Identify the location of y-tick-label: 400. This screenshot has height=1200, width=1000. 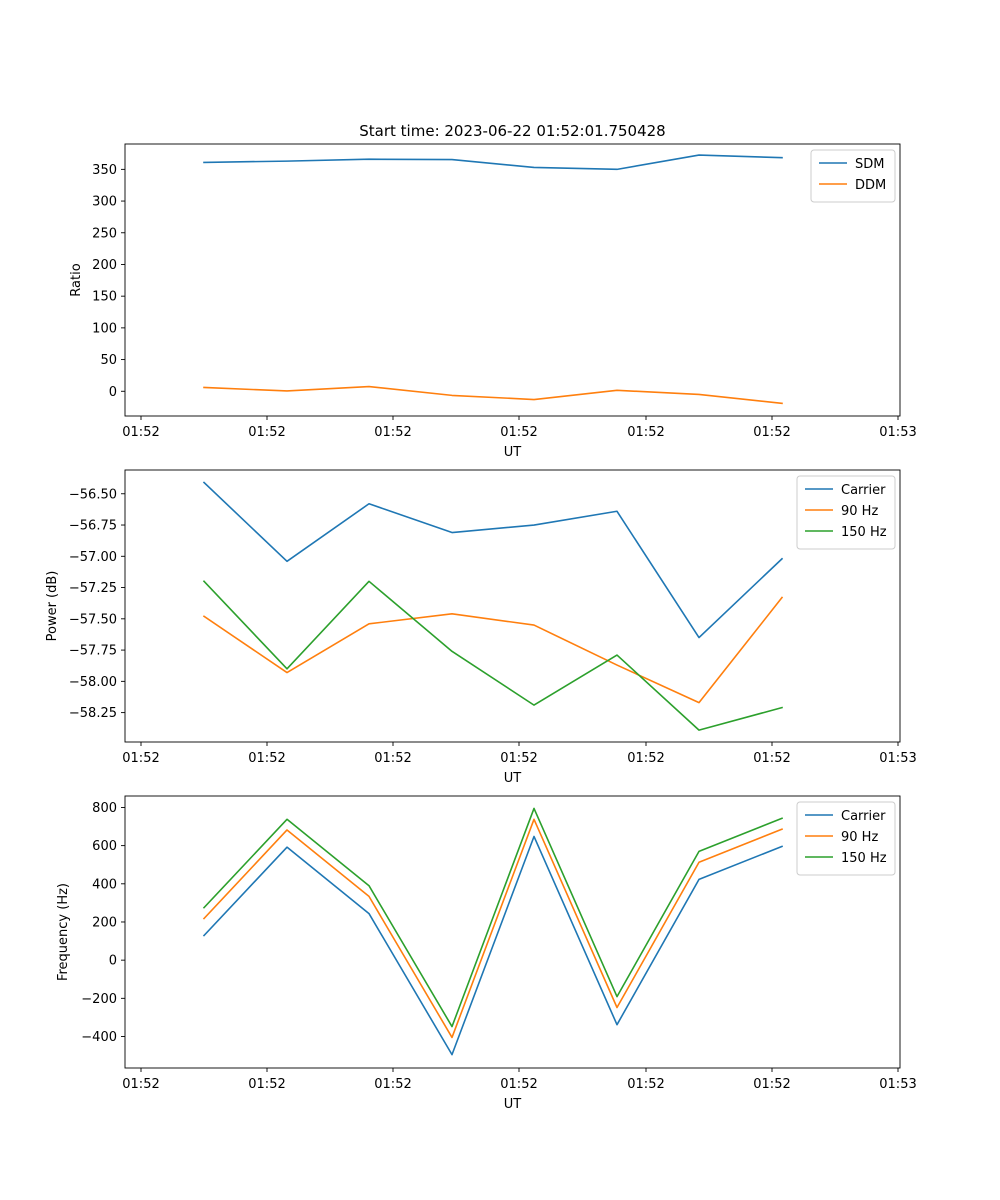
(104, 884).